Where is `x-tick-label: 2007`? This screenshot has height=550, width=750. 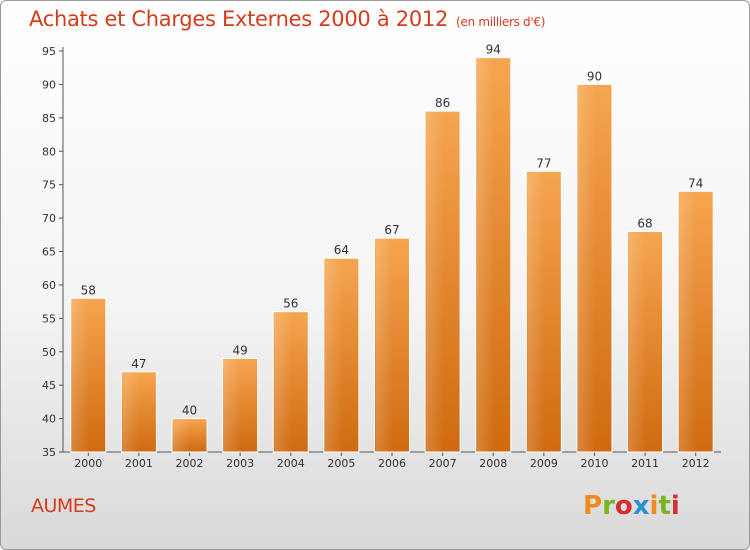
x-tick-label: 2007 is located at coordinates (443, 463).